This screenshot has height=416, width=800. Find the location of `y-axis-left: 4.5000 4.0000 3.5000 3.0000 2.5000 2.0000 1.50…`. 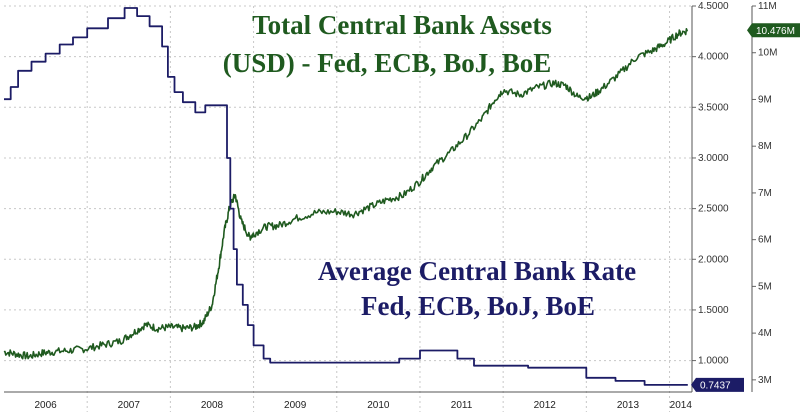

y-axis-left: 4.5000 4.0000 3.5000 3.0000 2.5000 2.0000 1.50… is located at coordinates (710, 196).